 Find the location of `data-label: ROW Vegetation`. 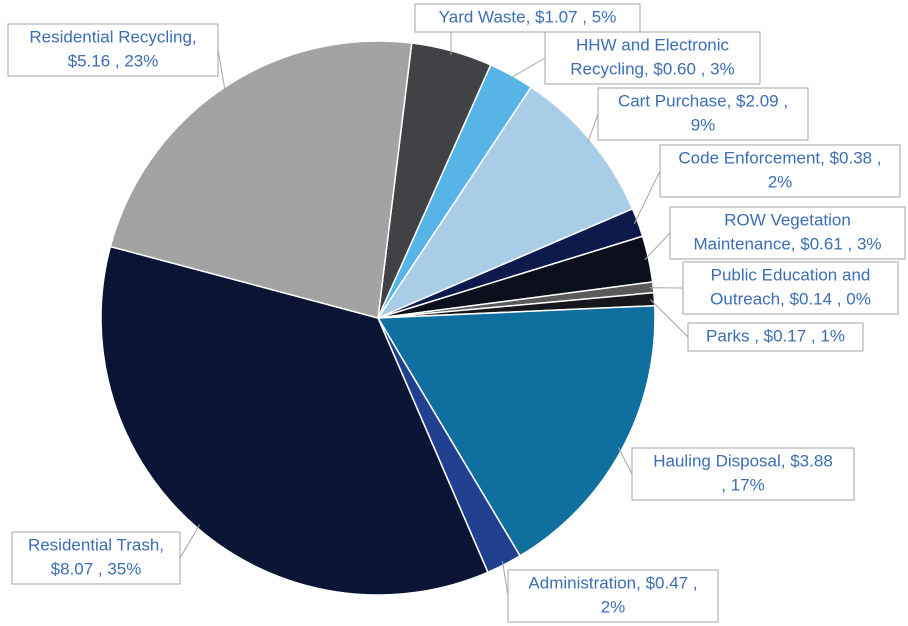

data-label: ROW Vegetation is located at coordinates (787, 219).